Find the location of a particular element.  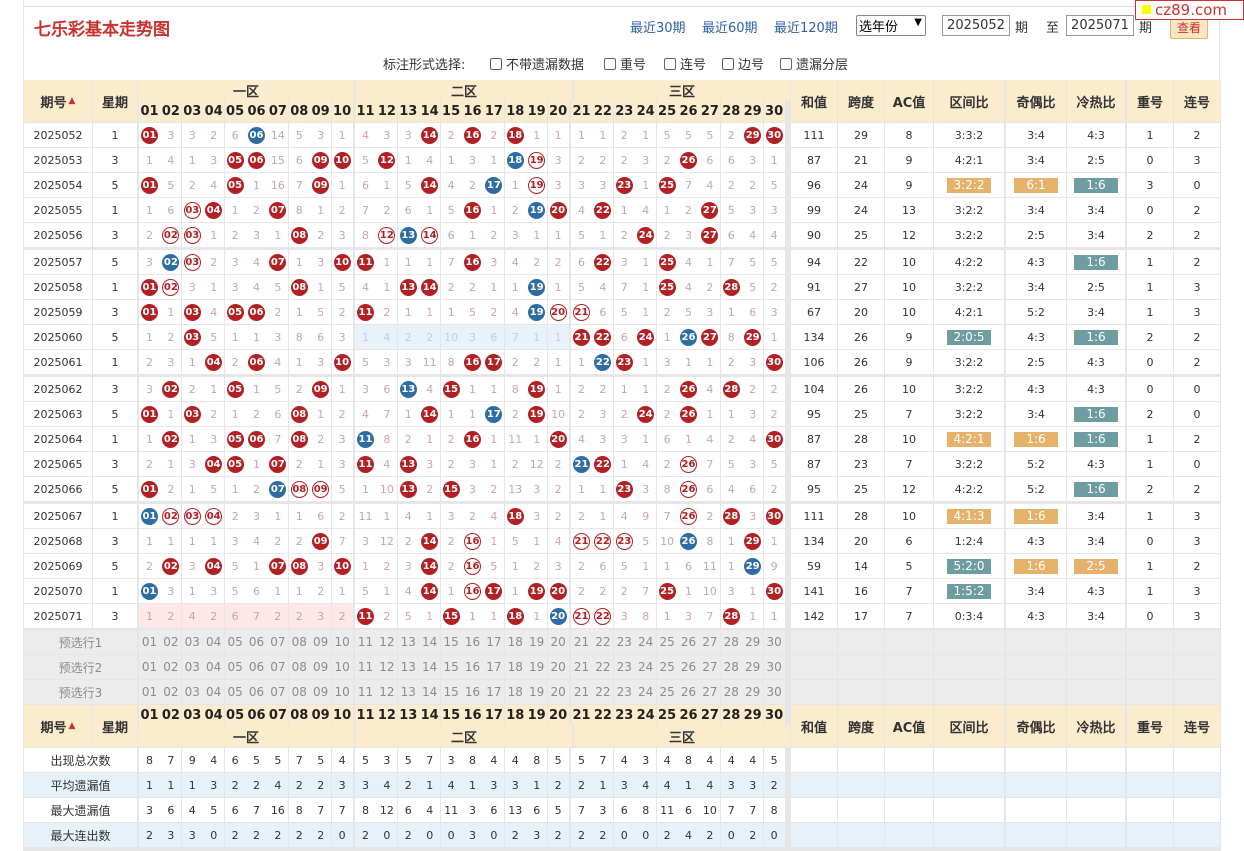

last-30-link: 最近30期 is located at coordinates (658, 28).